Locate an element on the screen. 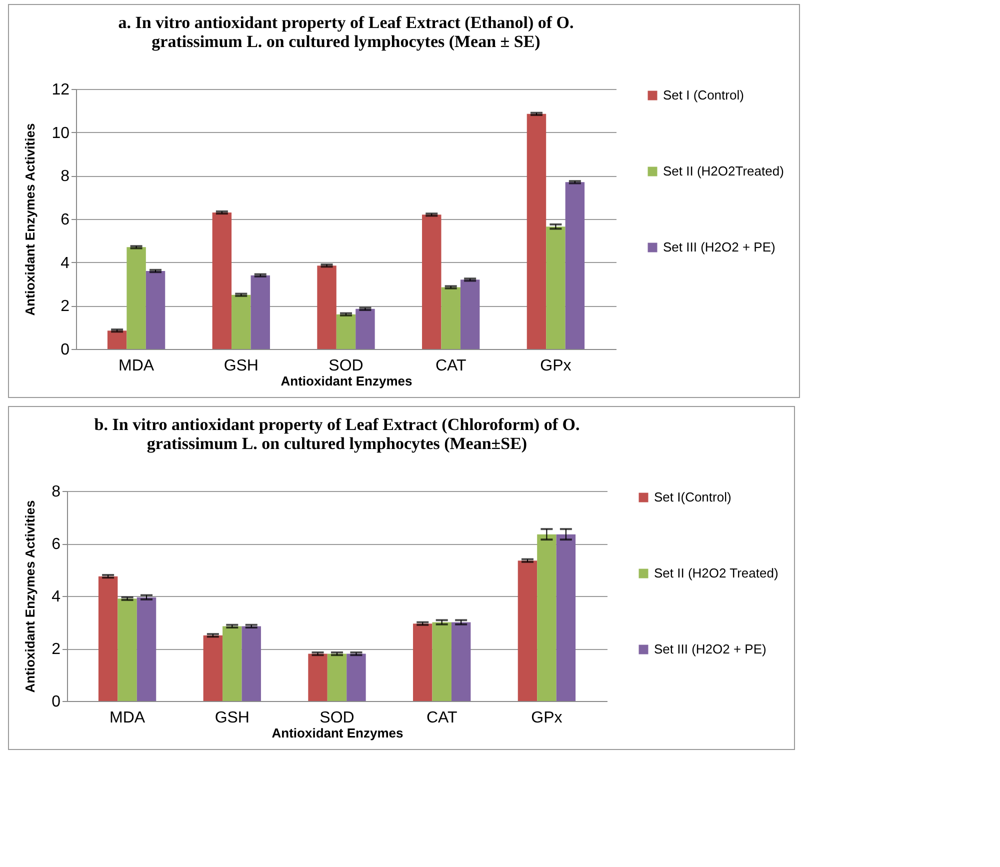  legend-label: Set II (H2O2 Treated) is located at coordinates (716, 573).